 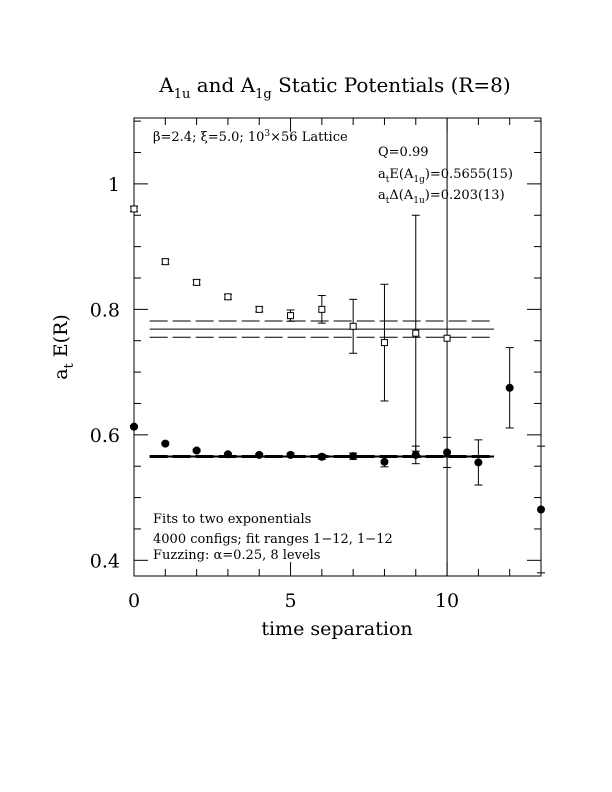 I want to click on x-tick-labels: 0 5 10, so click(x=293, y=601).